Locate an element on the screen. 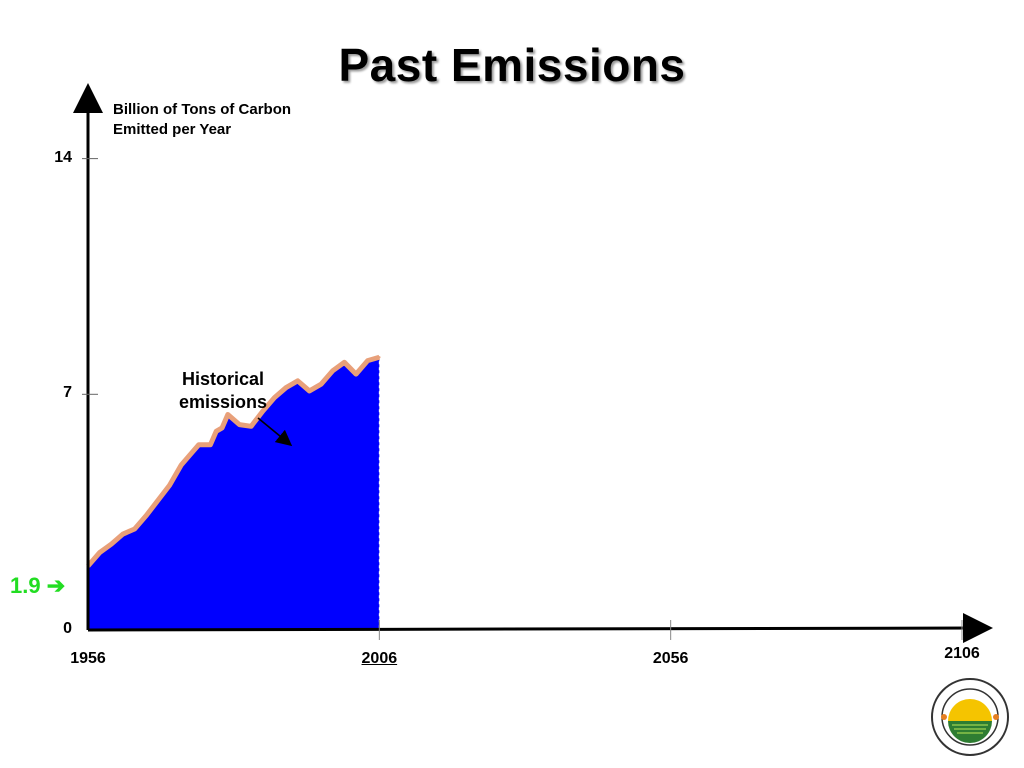 The width and height of the screenshot is (1024, 768). start-value-marker: 1.9 ➔ is located at coordinates (37, 586).